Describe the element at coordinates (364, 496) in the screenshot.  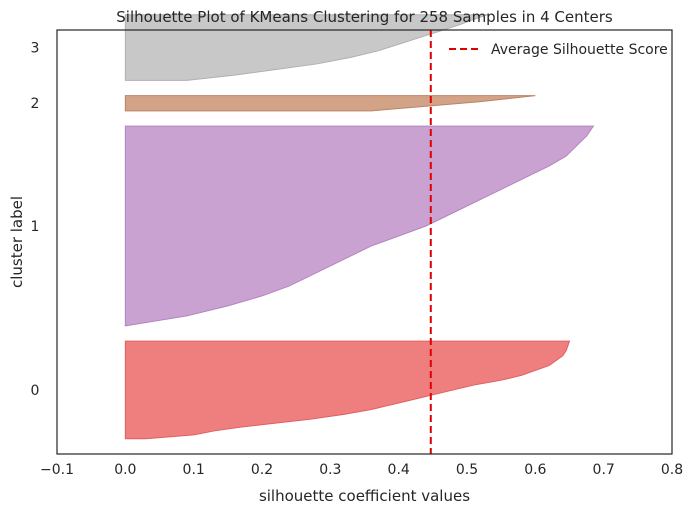
I see `x-axis-label: silhouette coefficient values` at that location.